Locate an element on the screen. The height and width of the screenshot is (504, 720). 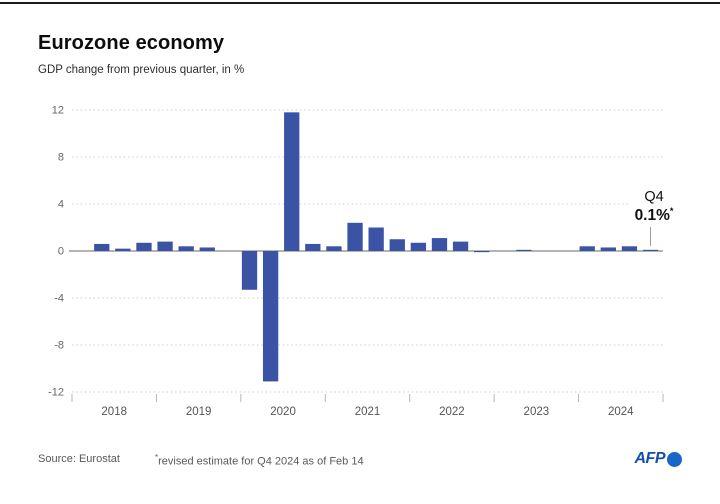
afp-logo-text: AFP is located at coordinates (650, 458).